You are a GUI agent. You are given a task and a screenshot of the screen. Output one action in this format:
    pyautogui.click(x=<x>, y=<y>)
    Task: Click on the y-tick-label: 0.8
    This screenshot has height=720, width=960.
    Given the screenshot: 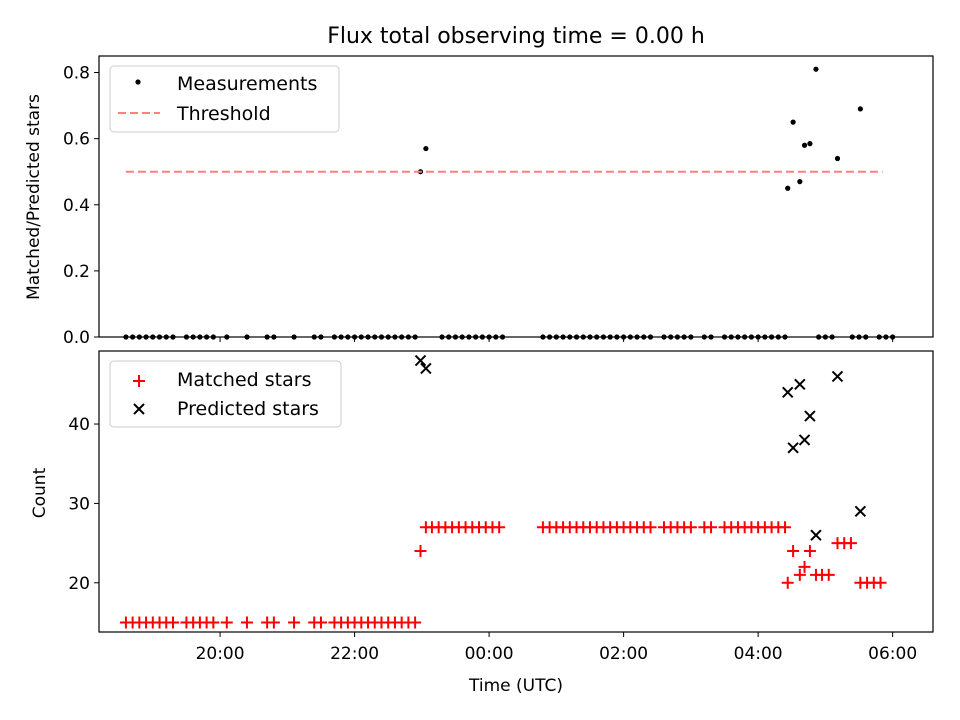 What is the action you would take?
    pyautogui.click(x=76, y=74)
    